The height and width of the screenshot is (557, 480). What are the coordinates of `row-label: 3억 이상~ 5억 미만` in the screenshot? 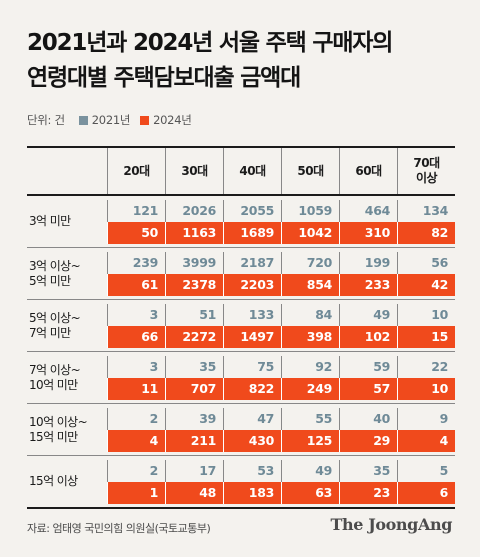 It's located at (55, 273).